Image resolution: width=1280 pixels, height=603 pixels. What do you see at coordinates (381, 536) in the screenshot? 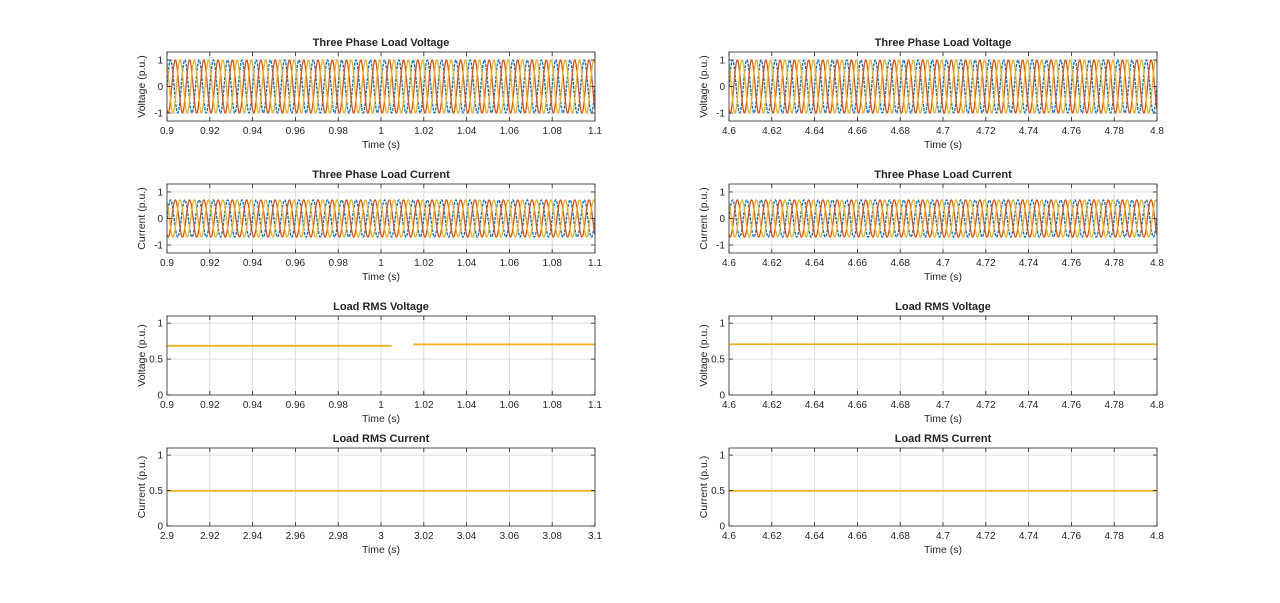
I see `x-tick-label: 3` at bounding box center [381, 536].